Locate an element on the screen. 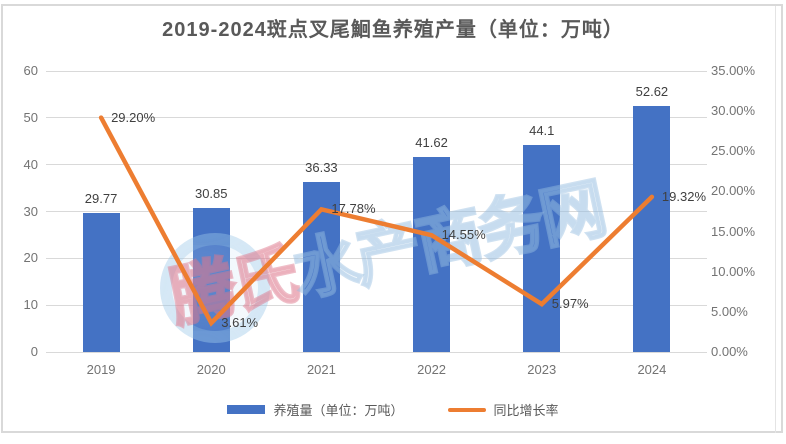 This screenshot has width=786, height=444. right-axis-tick: 20.00% is located at coordinates (733, 191).